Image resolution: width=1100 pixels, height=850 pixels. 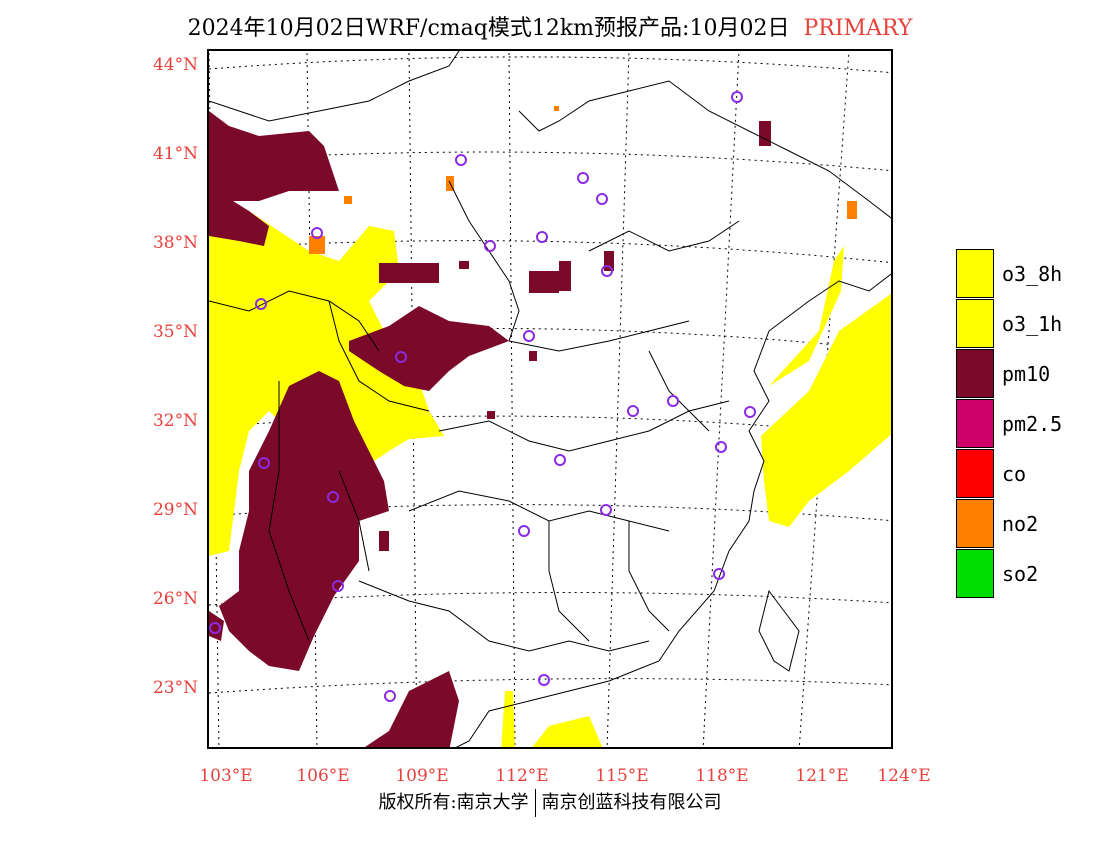 I want to click on lon-label-124: 124°E, so click(x=904, y=776).